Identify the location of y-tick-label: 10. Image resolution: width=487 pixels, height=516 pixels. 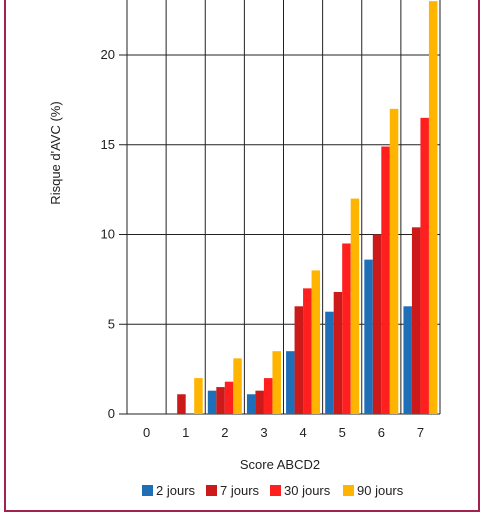
(108, 234).